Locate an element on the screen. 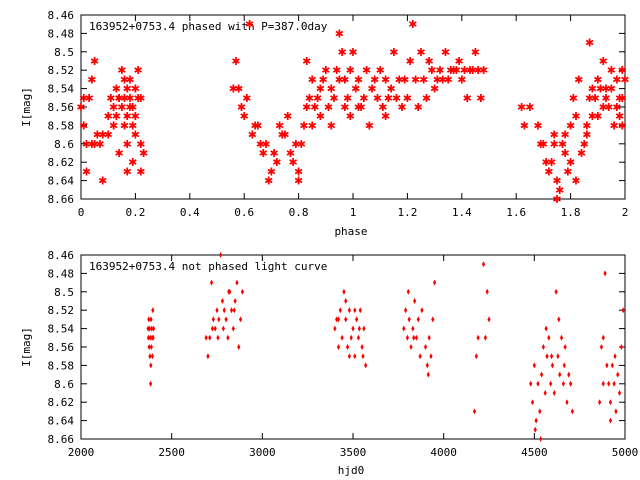 The height and width of the screenshot is (480, 640). x-tick-label: 4000 is located at coordinates (443, 452).